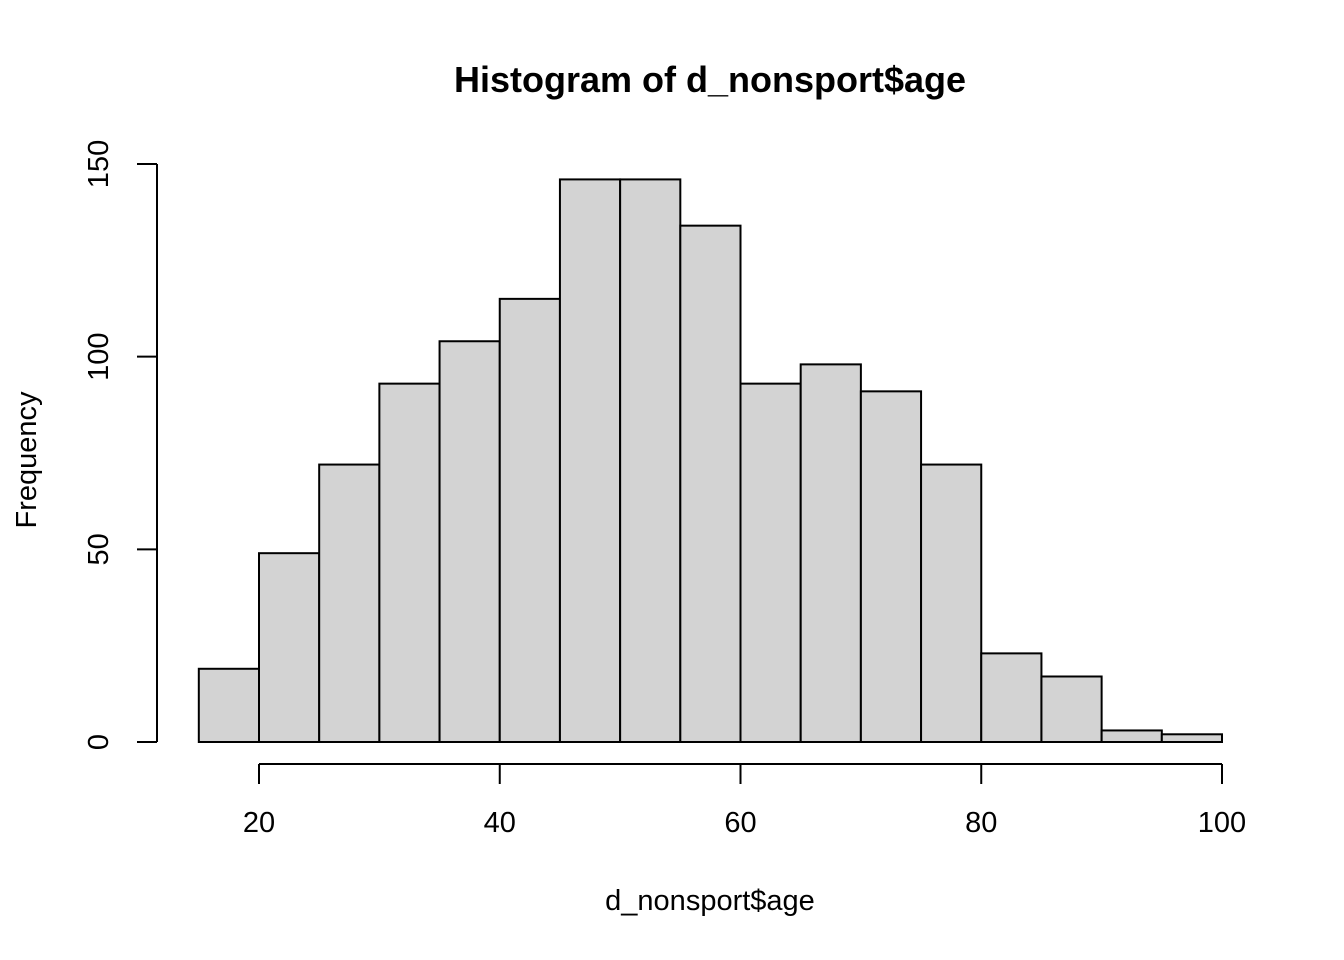  Describe the element at coordinates (120, 445) in the screenshot. I see `y-axis: 0 50 100 150` at that location.